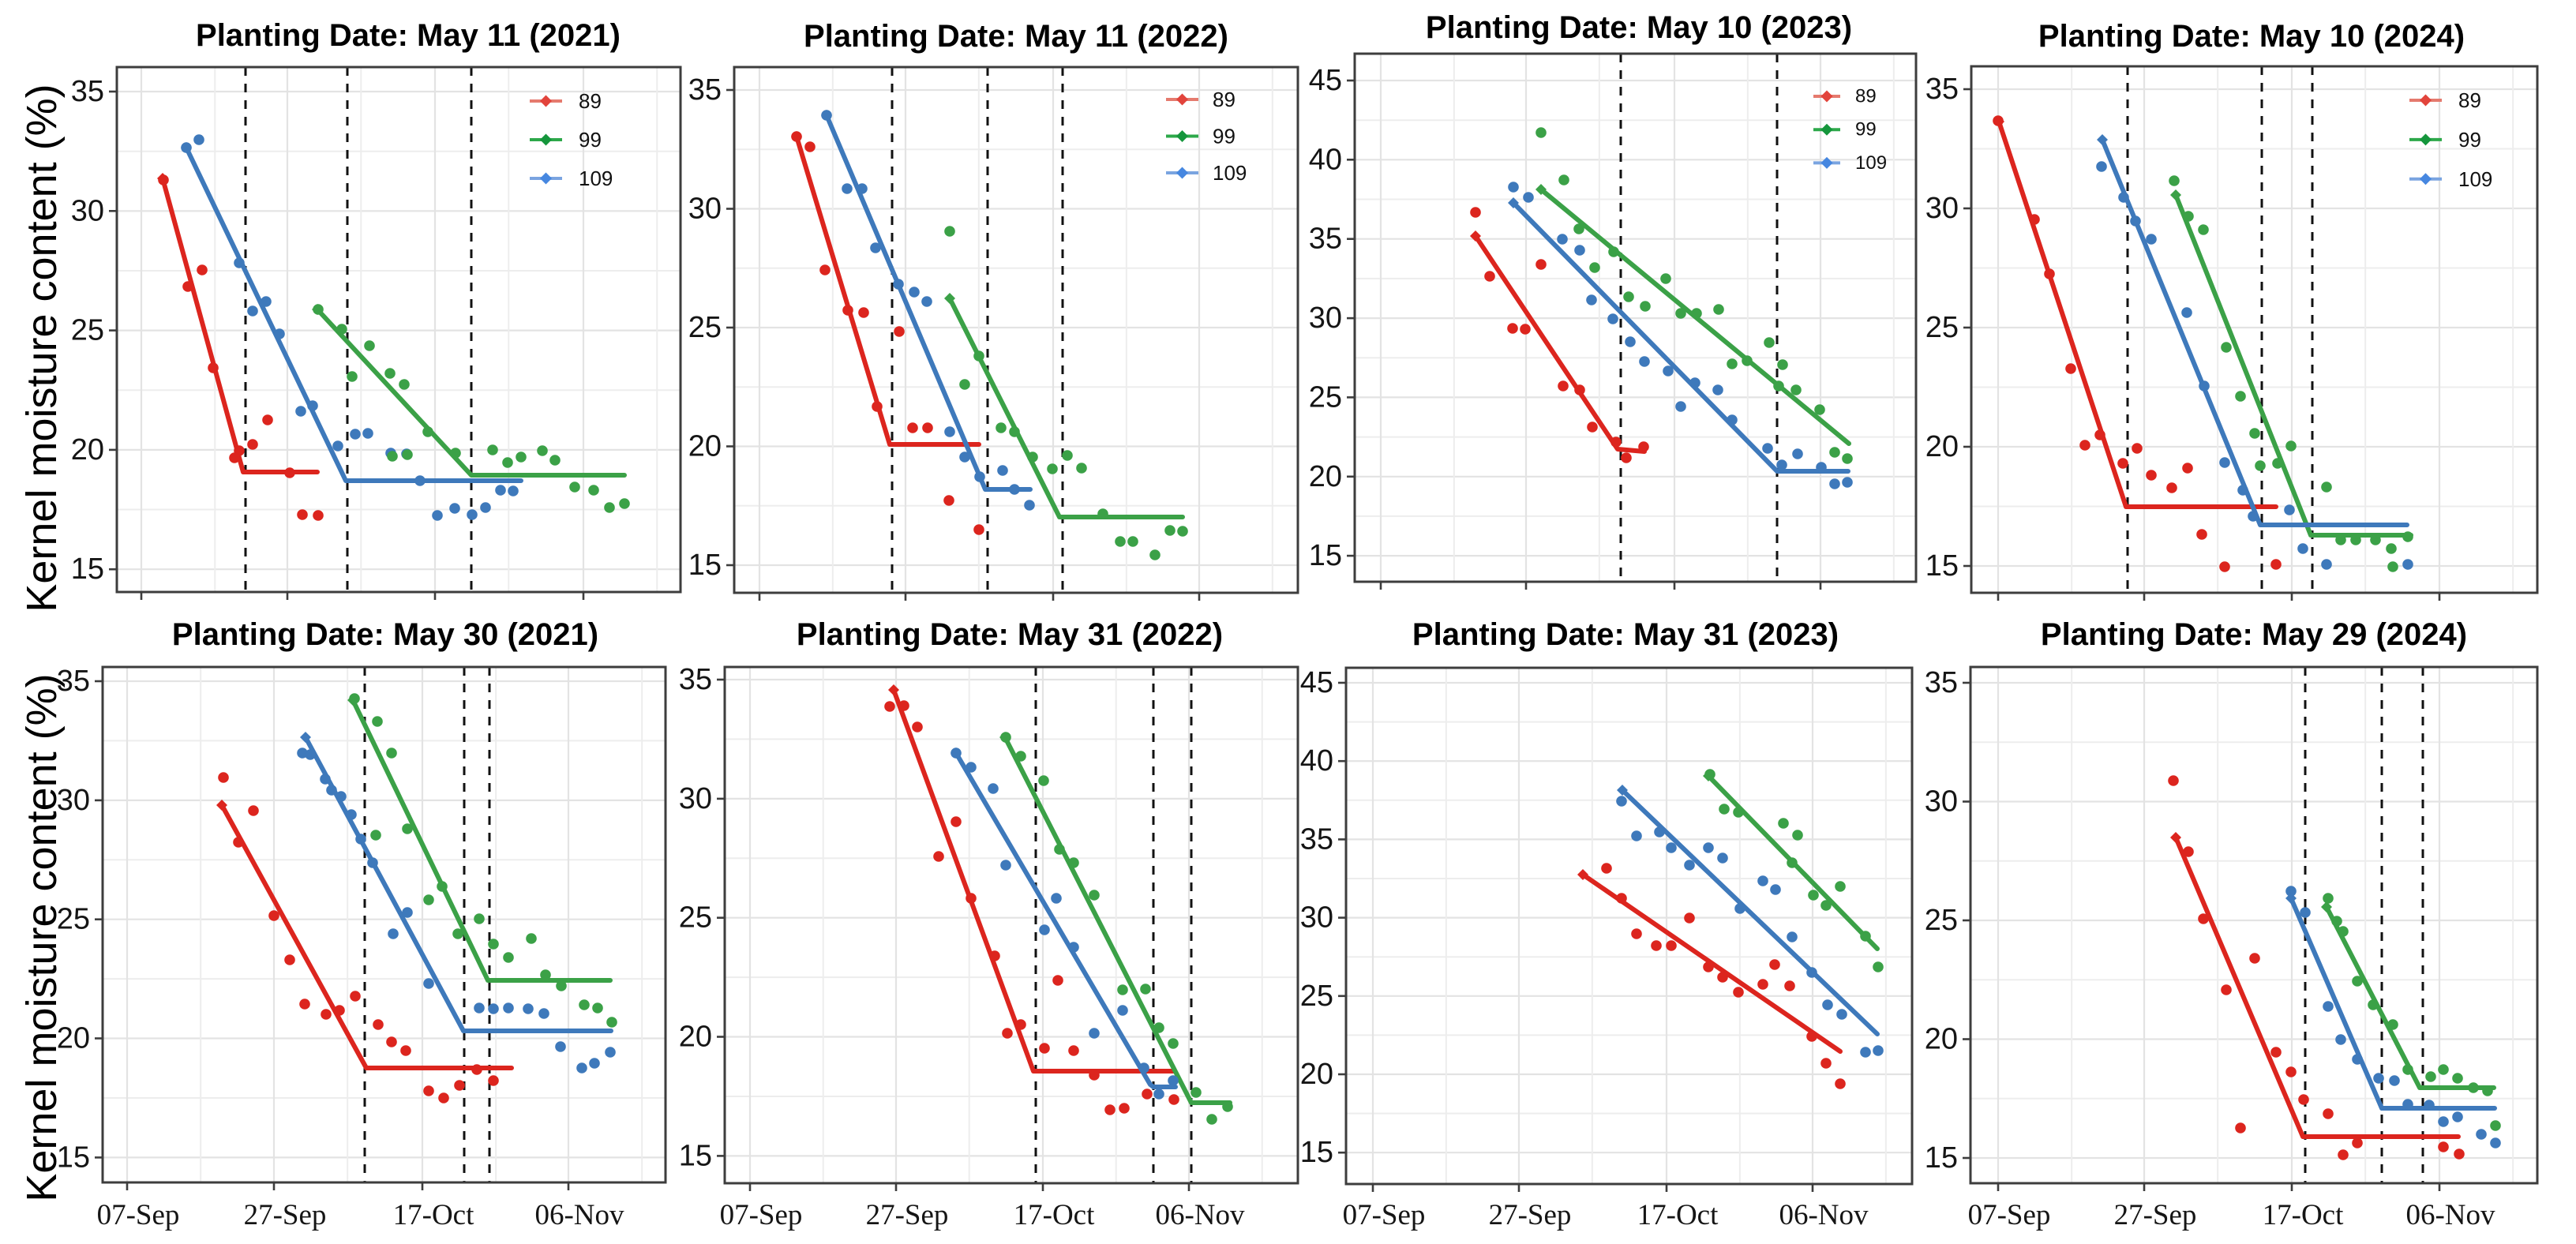 Image resolution: width=2576 pixels, height=1244 pixels. What do you see at coordinates (1016, 36) in the screenshot?
I see `svg-text: Planting Date: May 11 (2022)` at bounding box center [1016, 36].